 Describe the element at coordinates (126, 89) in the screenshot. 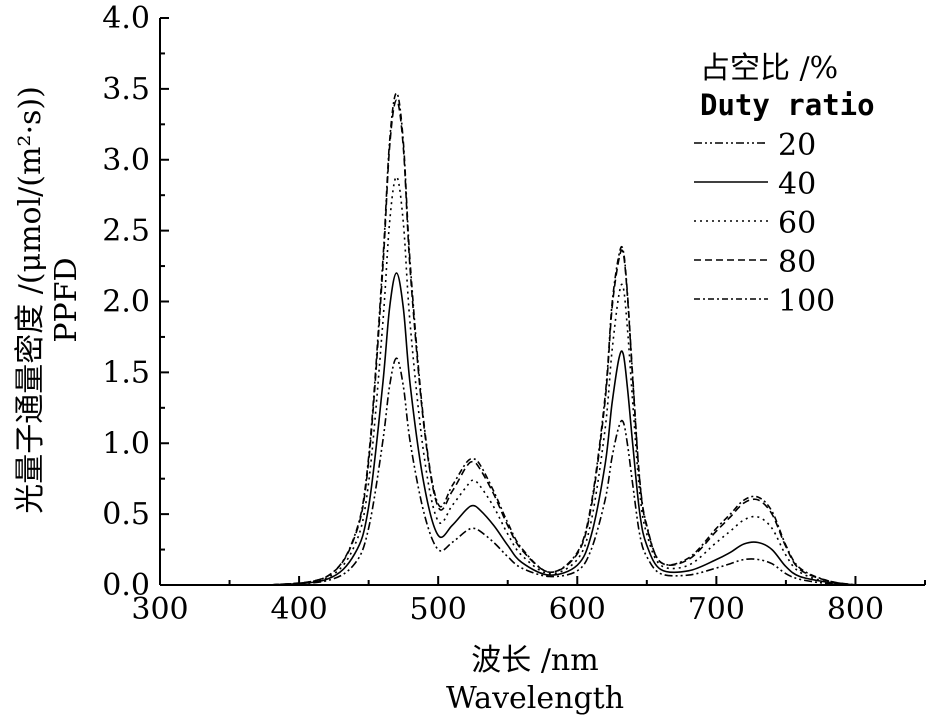

I see `y-tick-label: 3.5` at that location.